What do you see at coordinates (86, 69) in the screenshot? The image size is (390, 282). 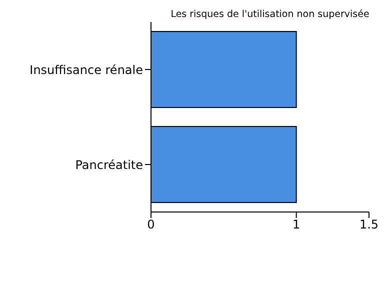 I see `y-tick-label: Insuffisance rénale` at bounding box center [86, 69].